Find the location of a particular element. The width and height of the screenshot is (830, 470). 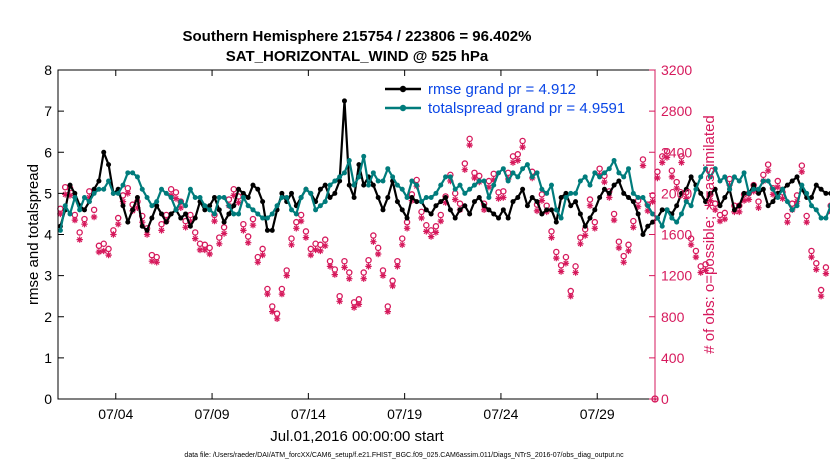

left-y-axis-label: rmse and totalspread is located at coordinates (33, 234).